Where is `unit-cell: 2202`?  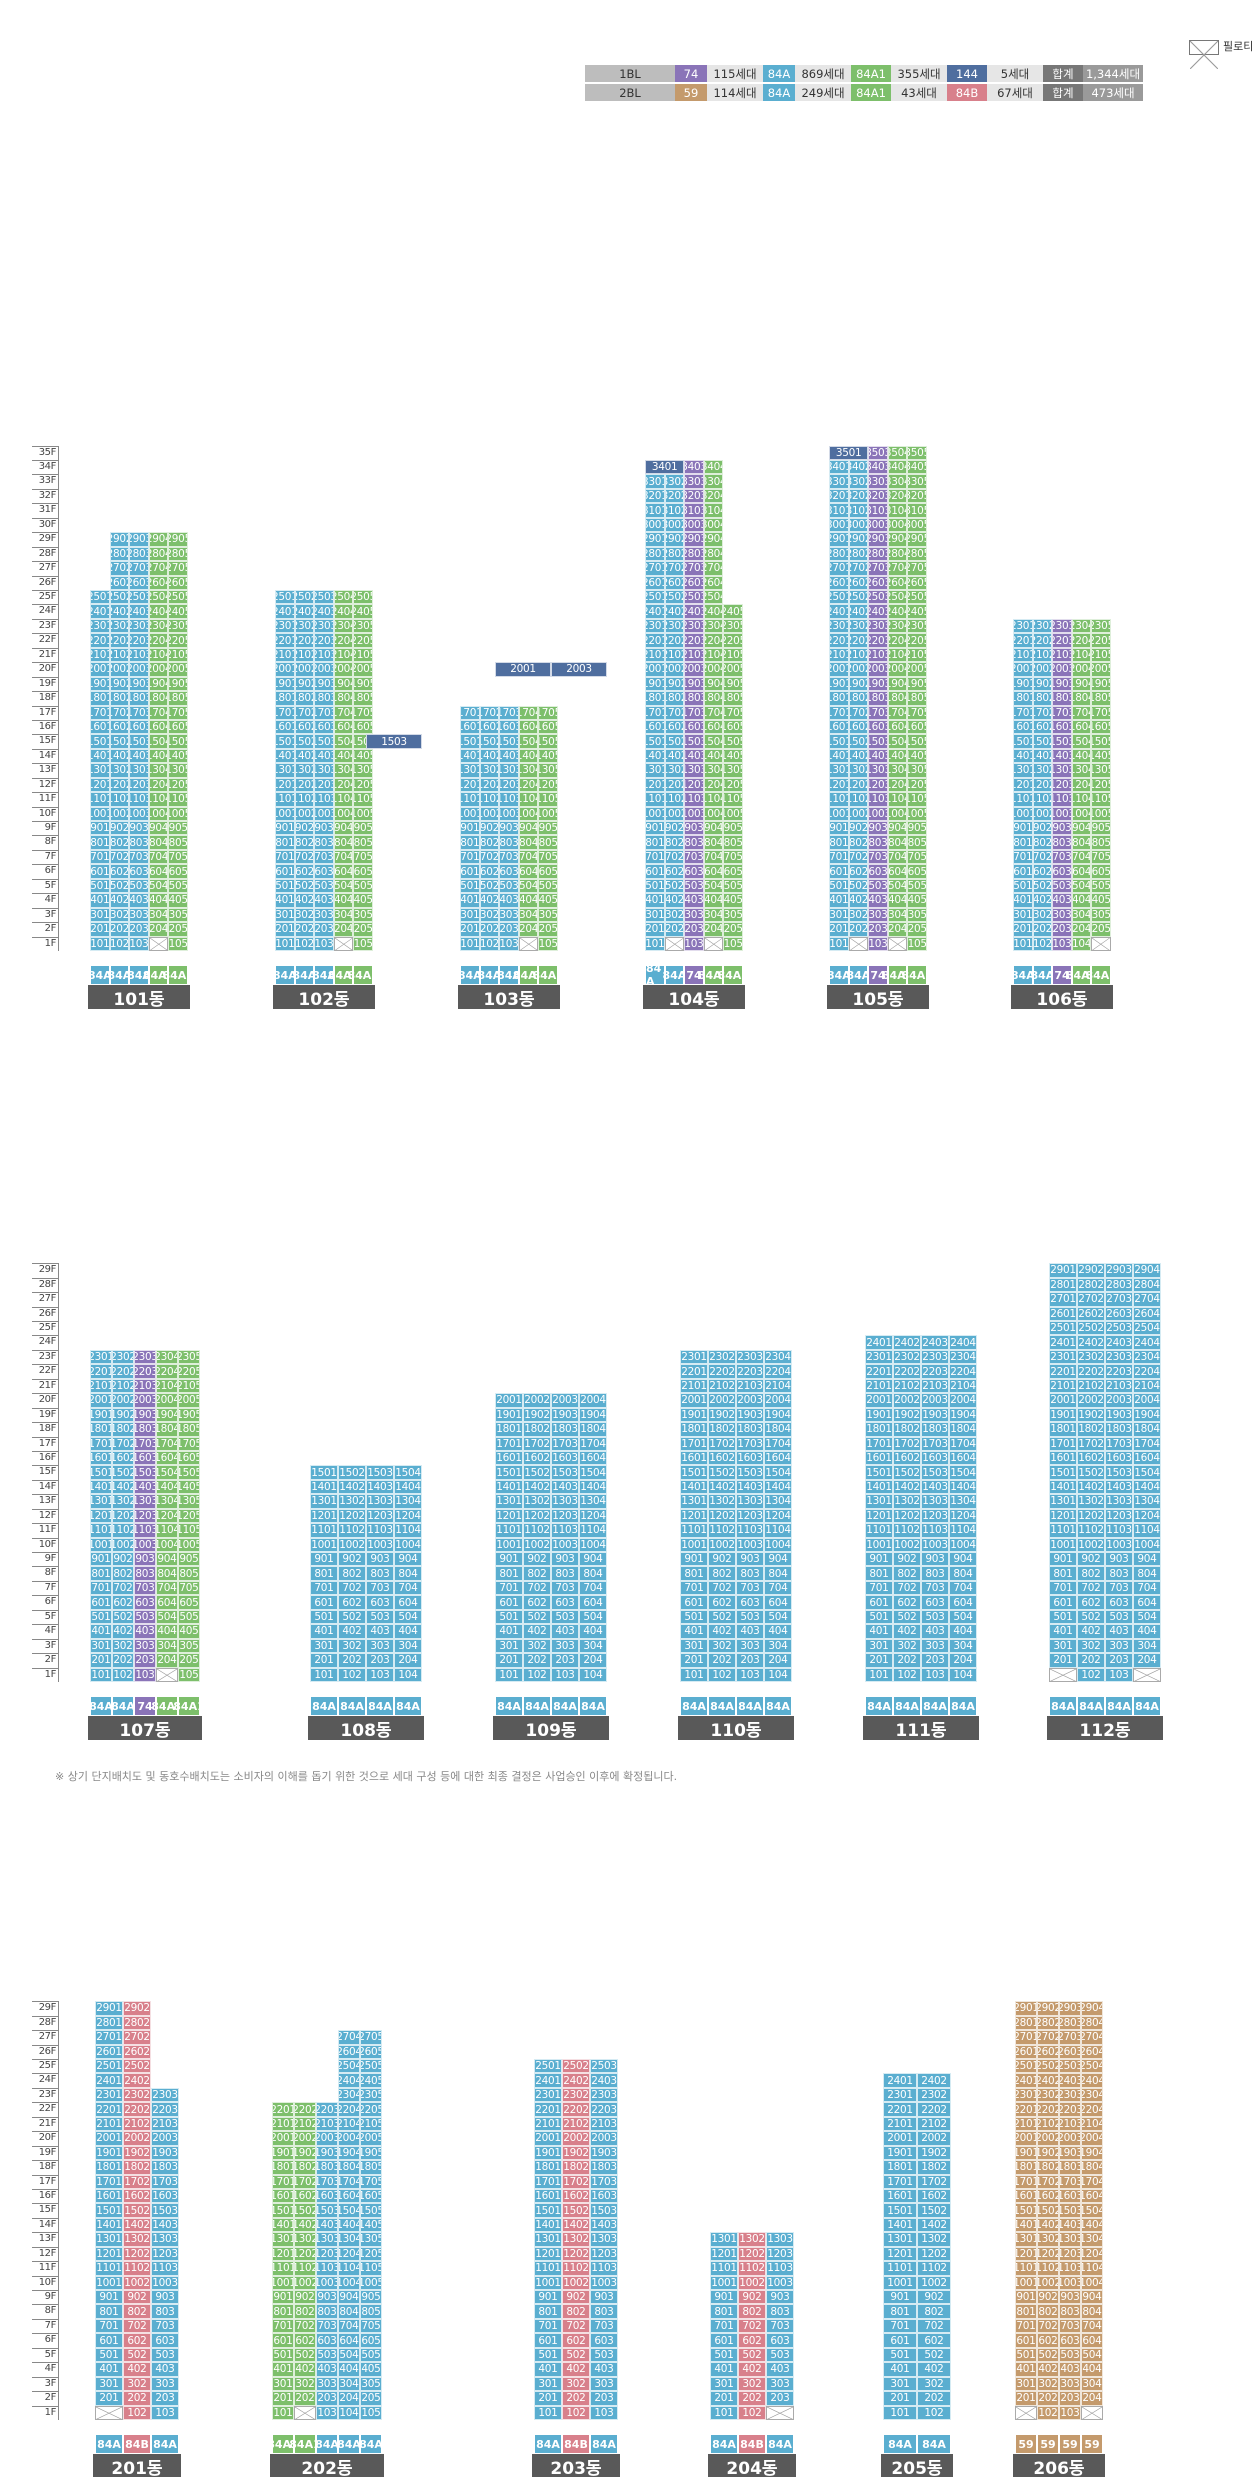 unit-cell: 2202 is located at coordinates (1091, 1371).